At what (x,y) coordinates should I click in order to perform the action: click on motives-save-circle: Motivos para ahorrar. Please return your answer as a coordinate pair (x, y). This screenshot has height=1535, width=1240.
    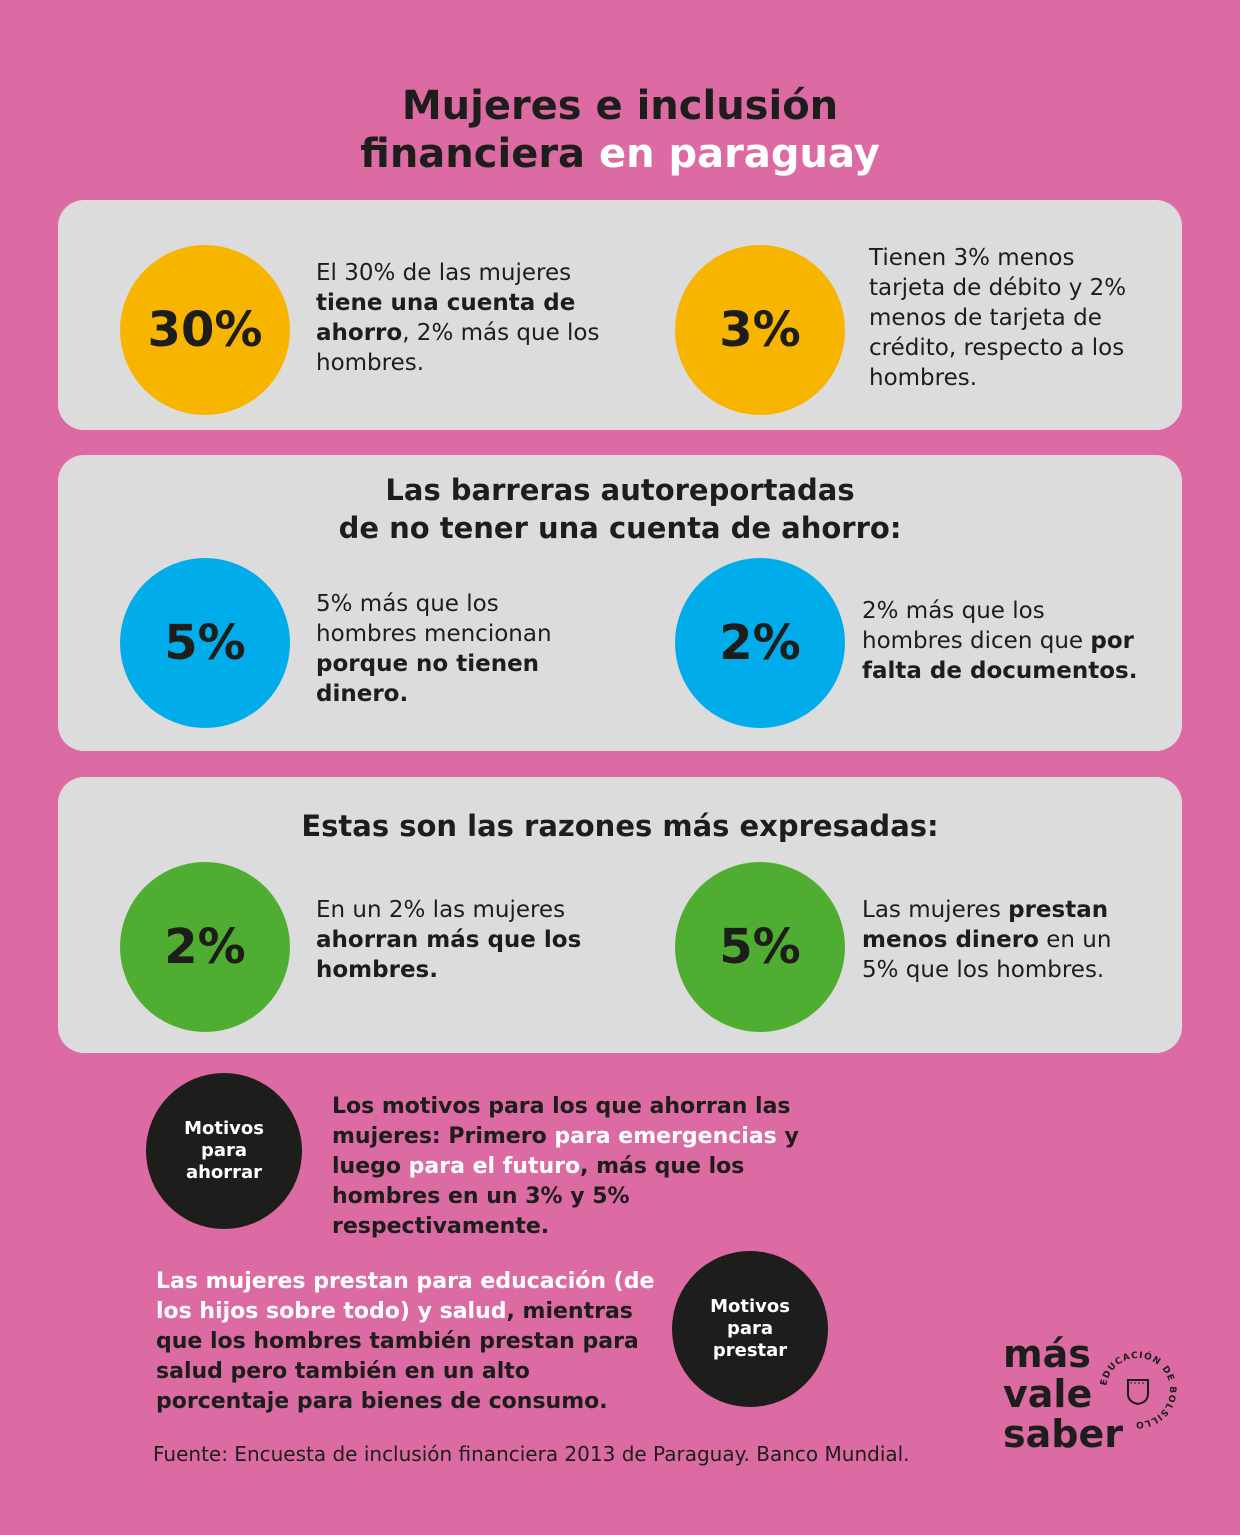
    Looking at the image, I should click on (224, 1151).